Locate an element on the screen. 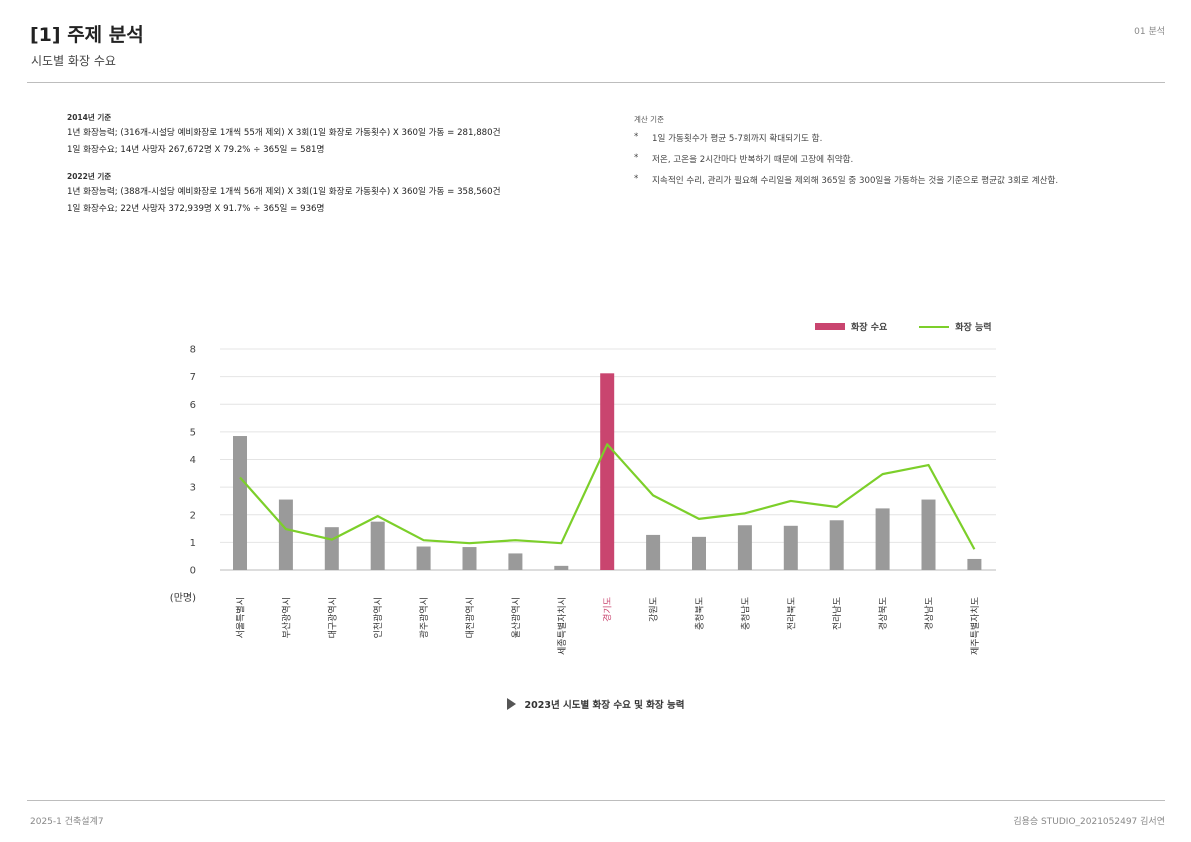  note-text: 1일 가동횟수가 평균 5-7회까지 확대되기도 함. is located at coordinates (737, 139).